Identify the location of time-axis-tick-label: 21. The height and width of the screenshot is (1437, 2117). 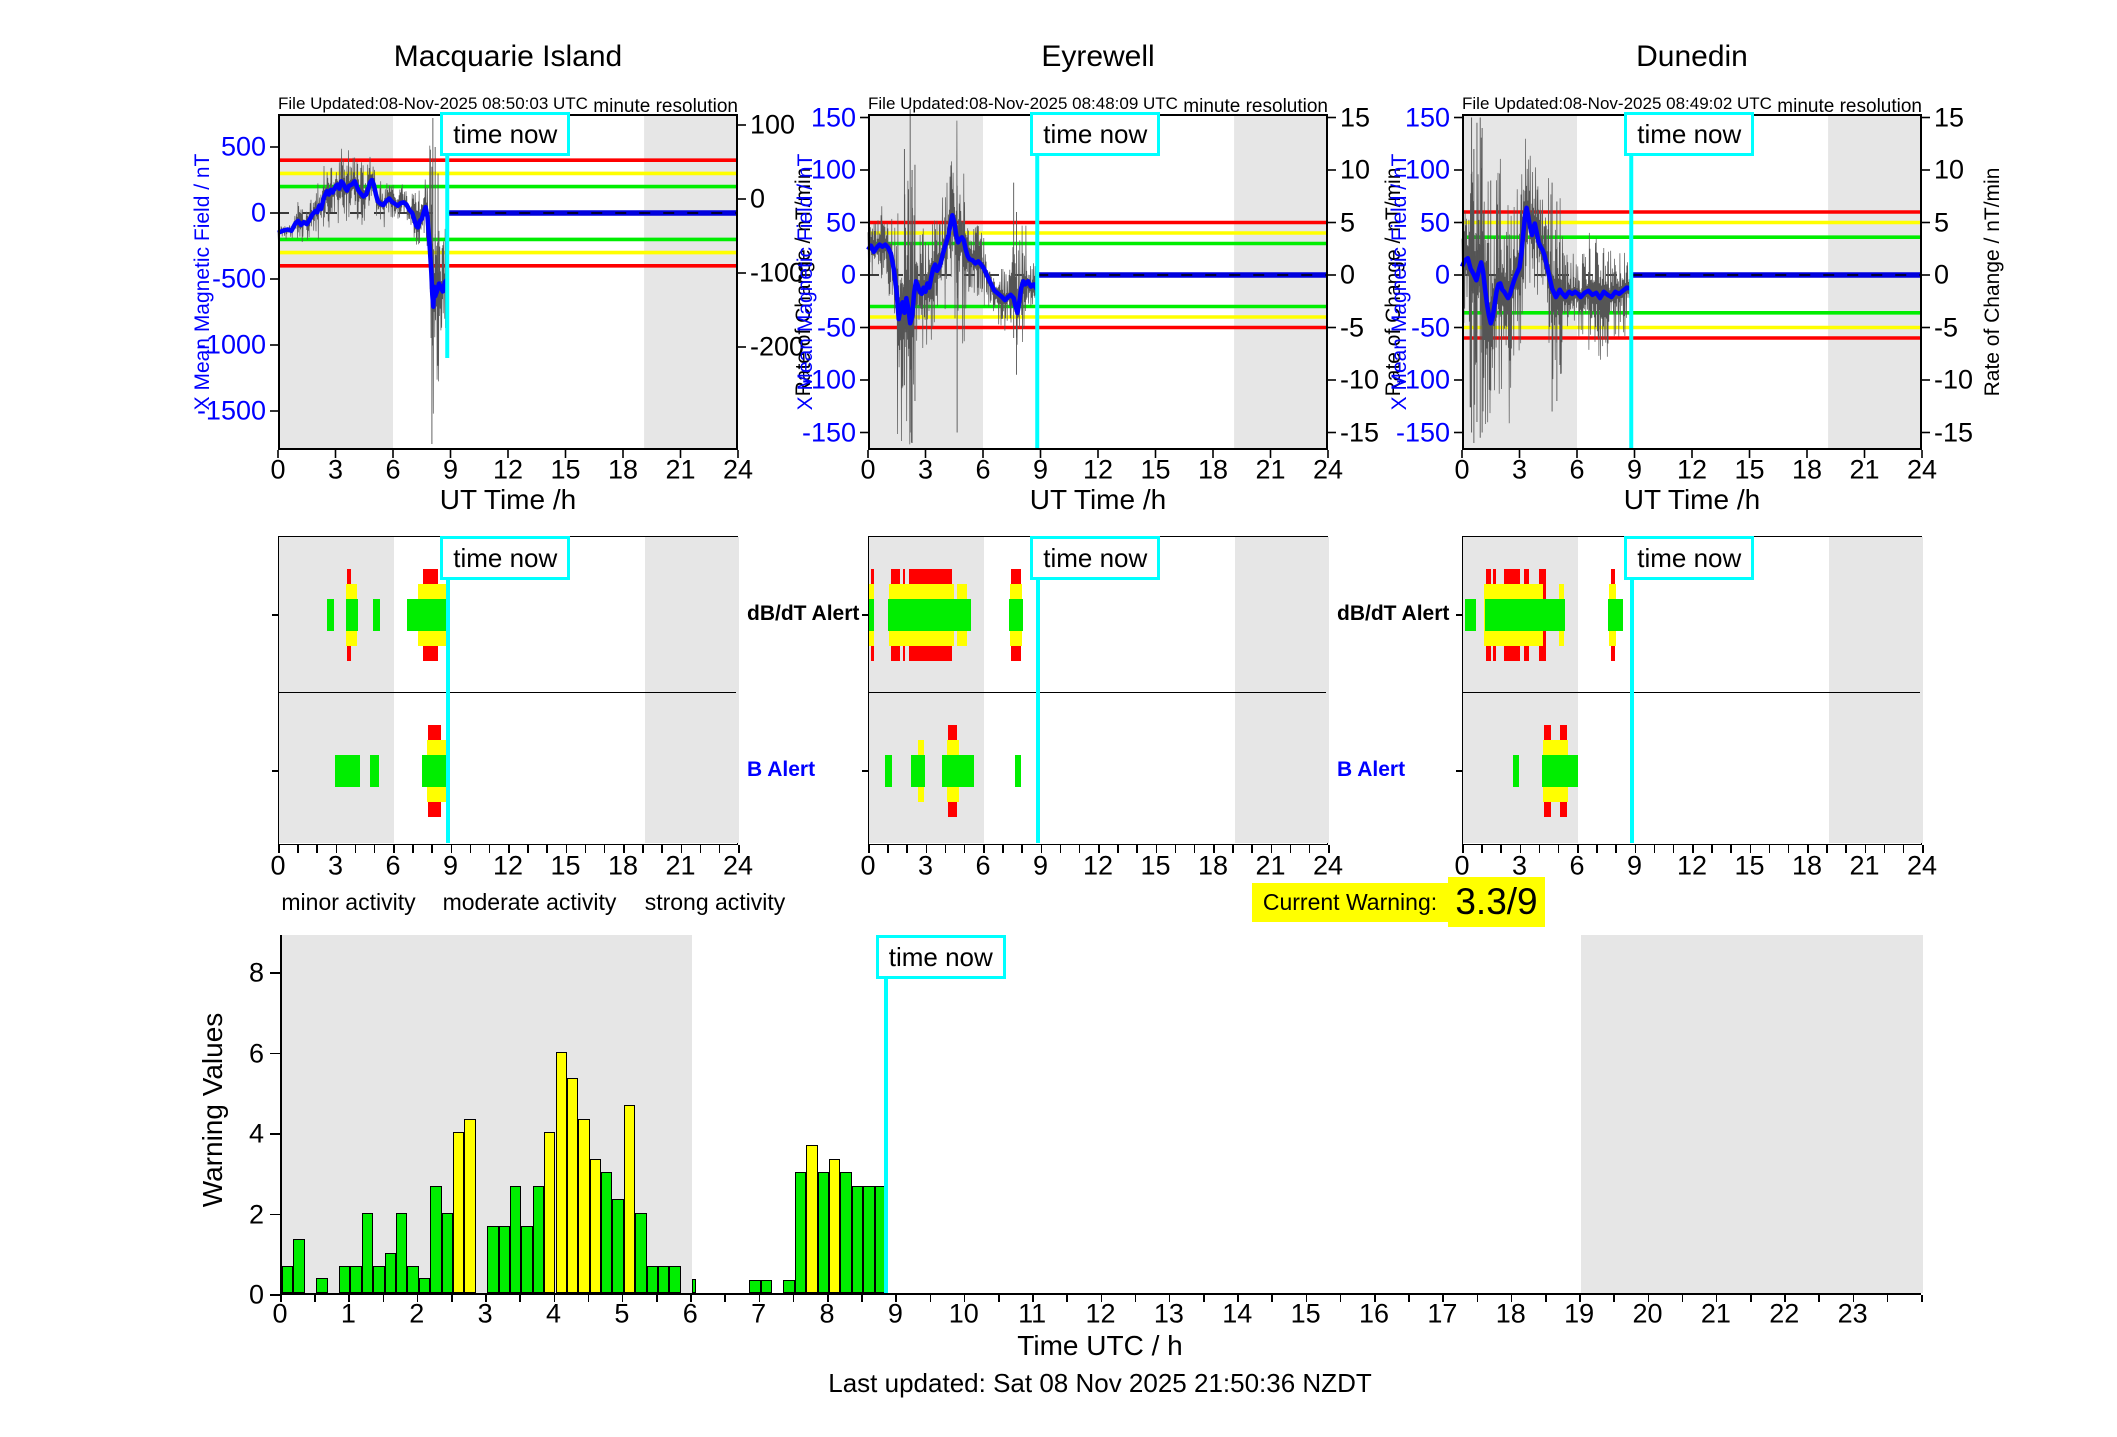
(1270, 469).